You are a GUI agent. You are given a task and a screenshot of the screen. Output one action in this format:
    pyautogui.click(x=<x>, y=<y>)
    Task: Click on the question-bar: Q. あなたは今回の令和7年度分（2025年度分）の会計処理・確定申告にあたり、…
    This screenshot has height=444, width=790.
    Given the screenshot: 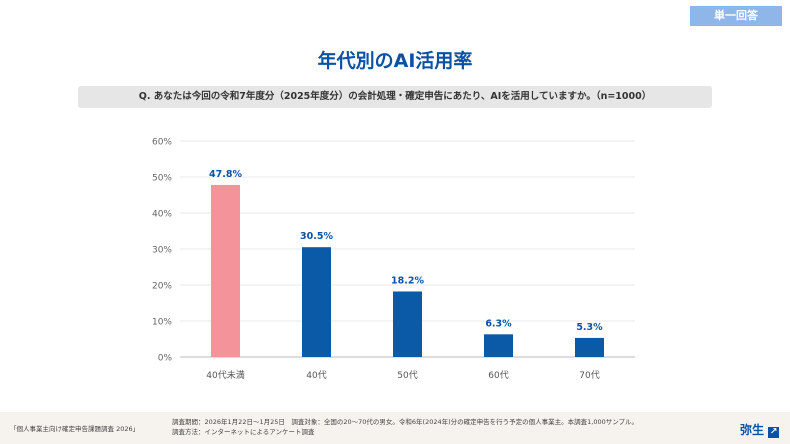 What is the action you would take?
    pyautogui.click(x=395, y=97)
    